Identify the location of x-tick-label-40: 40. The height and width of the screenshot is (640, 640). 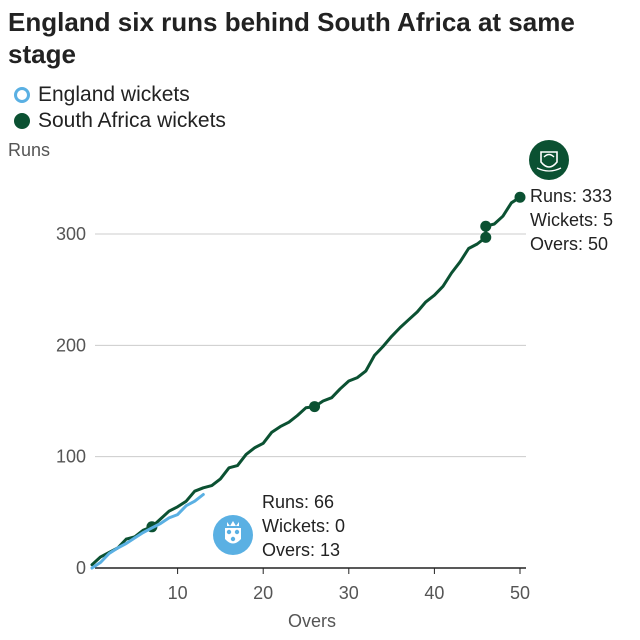
(434, 593).